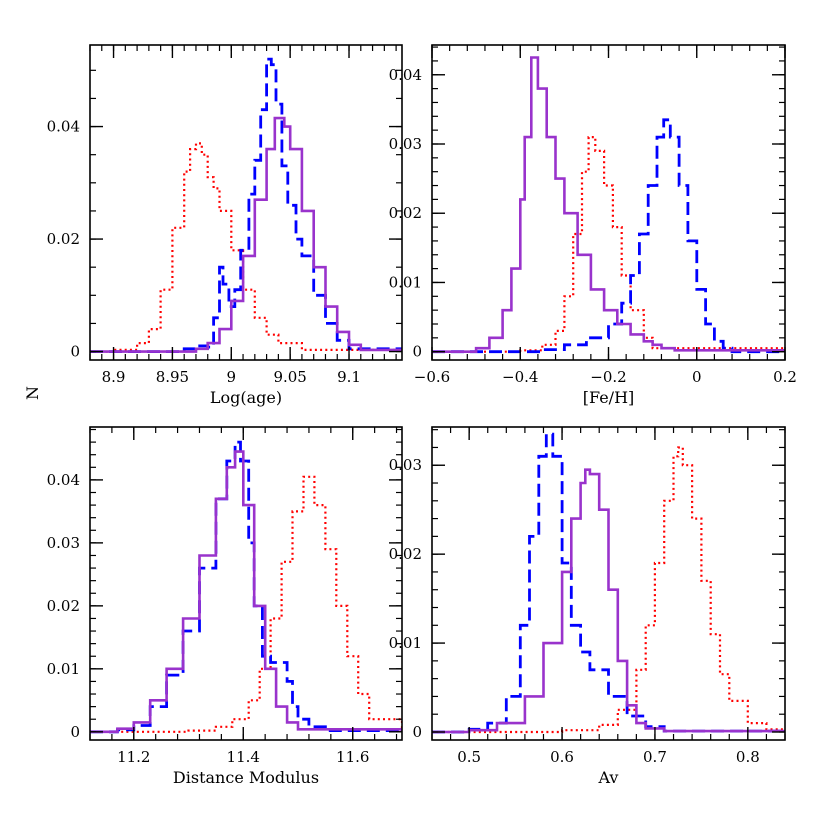  What do you see at coordinates (243, 757) in the screenshot?
I see `x-tick-label: 11.4` at bounding box center [243, 757].